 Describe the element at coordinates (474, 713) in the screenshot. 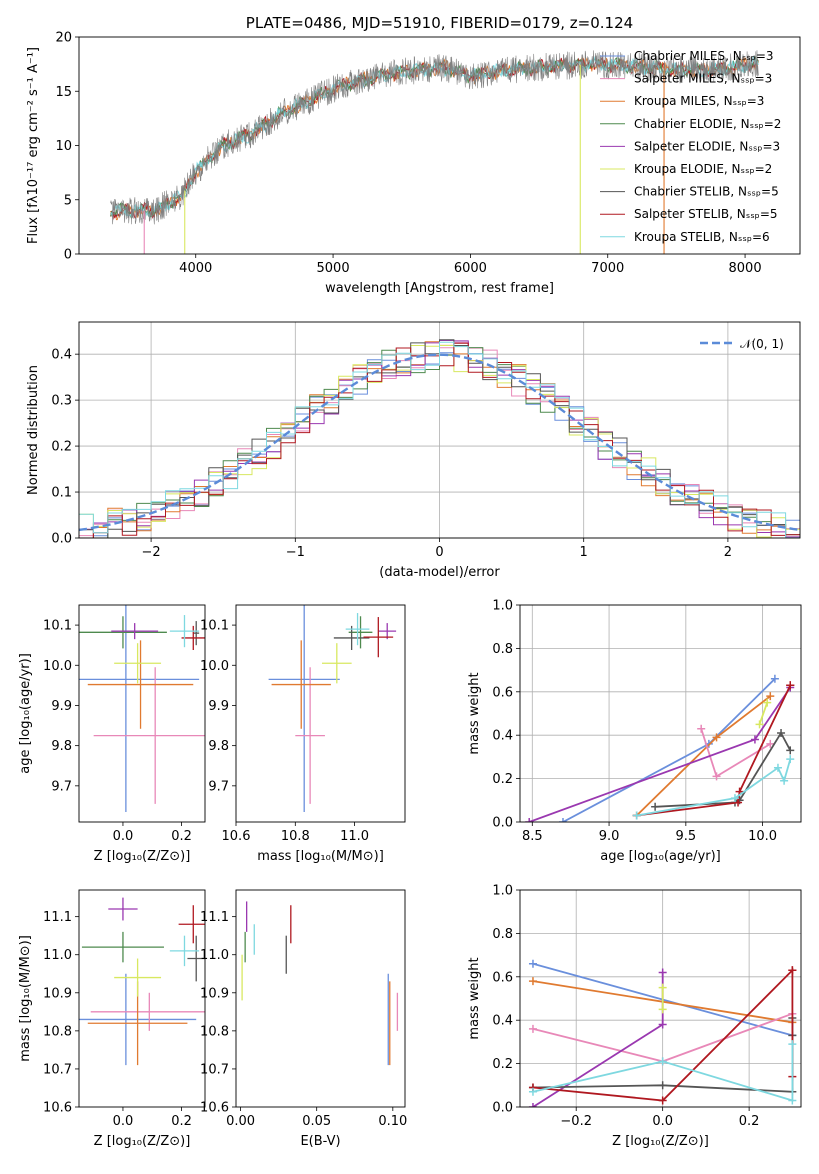

I see `y-axis-label: mass weight` at that location.